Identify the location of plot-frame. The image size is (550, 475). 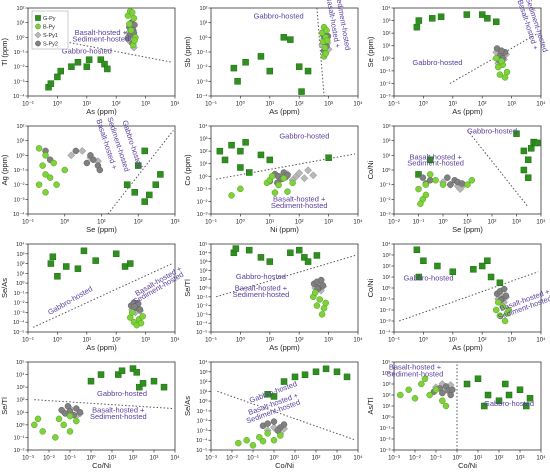
(467, 170).